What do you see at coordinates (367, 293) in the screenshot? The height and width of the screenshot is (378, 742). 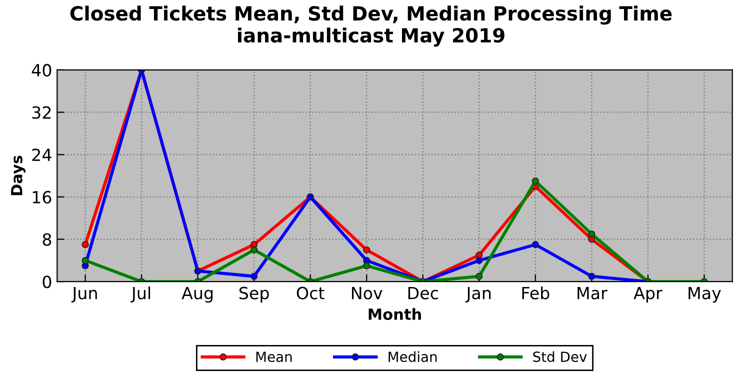 I see `x-tick-label: Nov` at bounding box center [367, 293].